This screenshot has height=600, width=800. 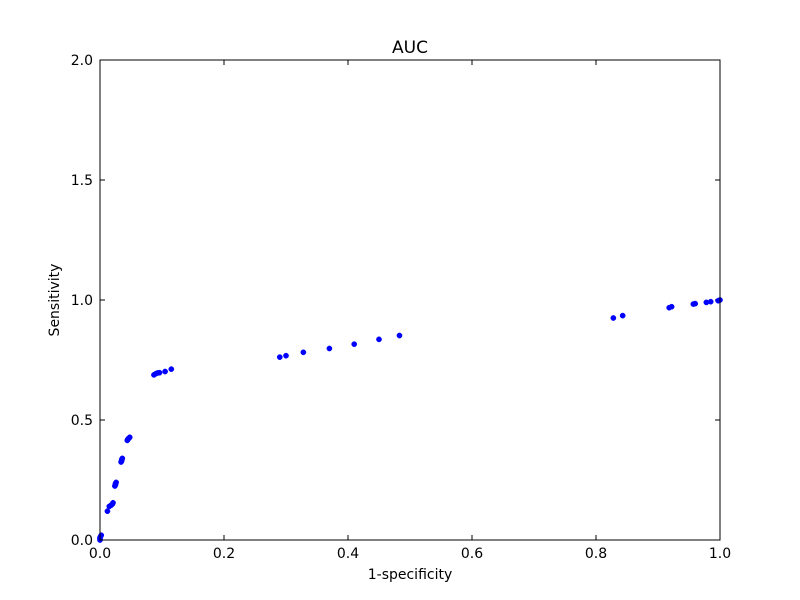 I want to click on x-axis-label: 1-specificity, so click(x=410, y=575).